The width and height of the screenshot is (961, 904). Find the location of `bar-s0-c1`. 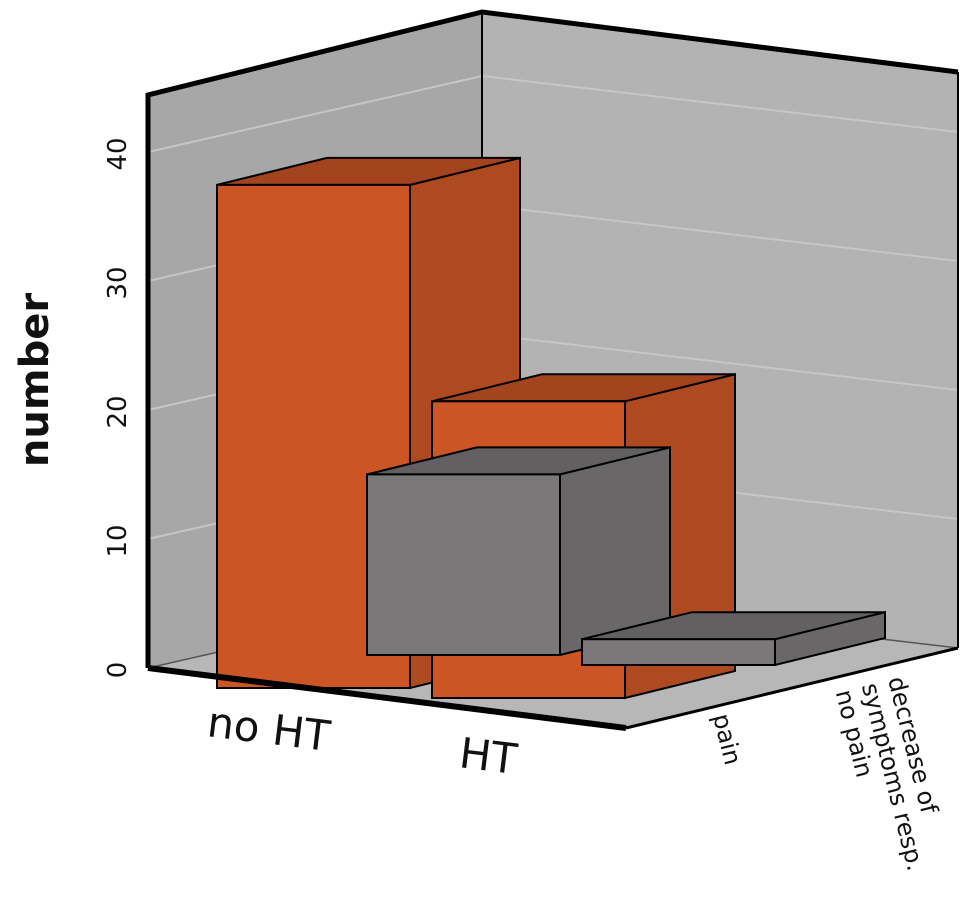

bar-s0-c1 is located at coordinates (733, 638).